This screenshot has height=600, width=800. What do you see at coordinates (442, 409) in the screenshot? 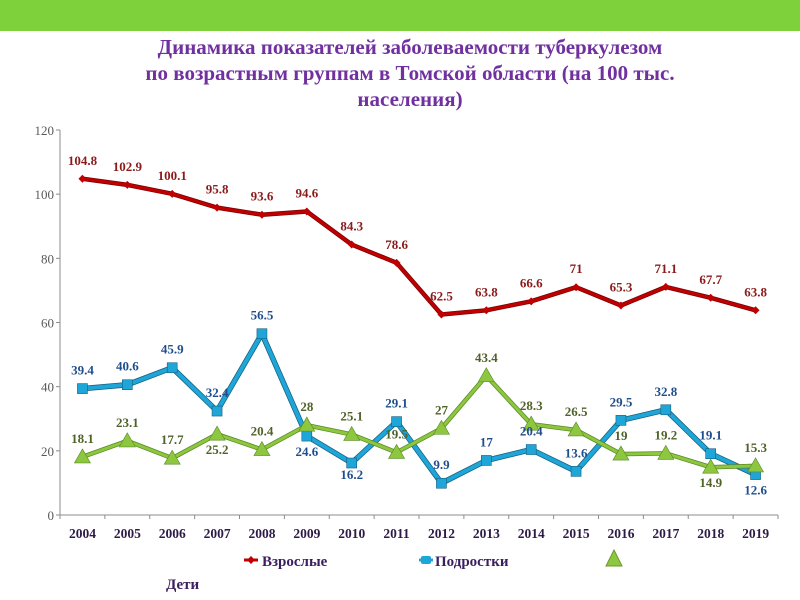
I see `data-label-children: 27` at bounding box center [442, 409].